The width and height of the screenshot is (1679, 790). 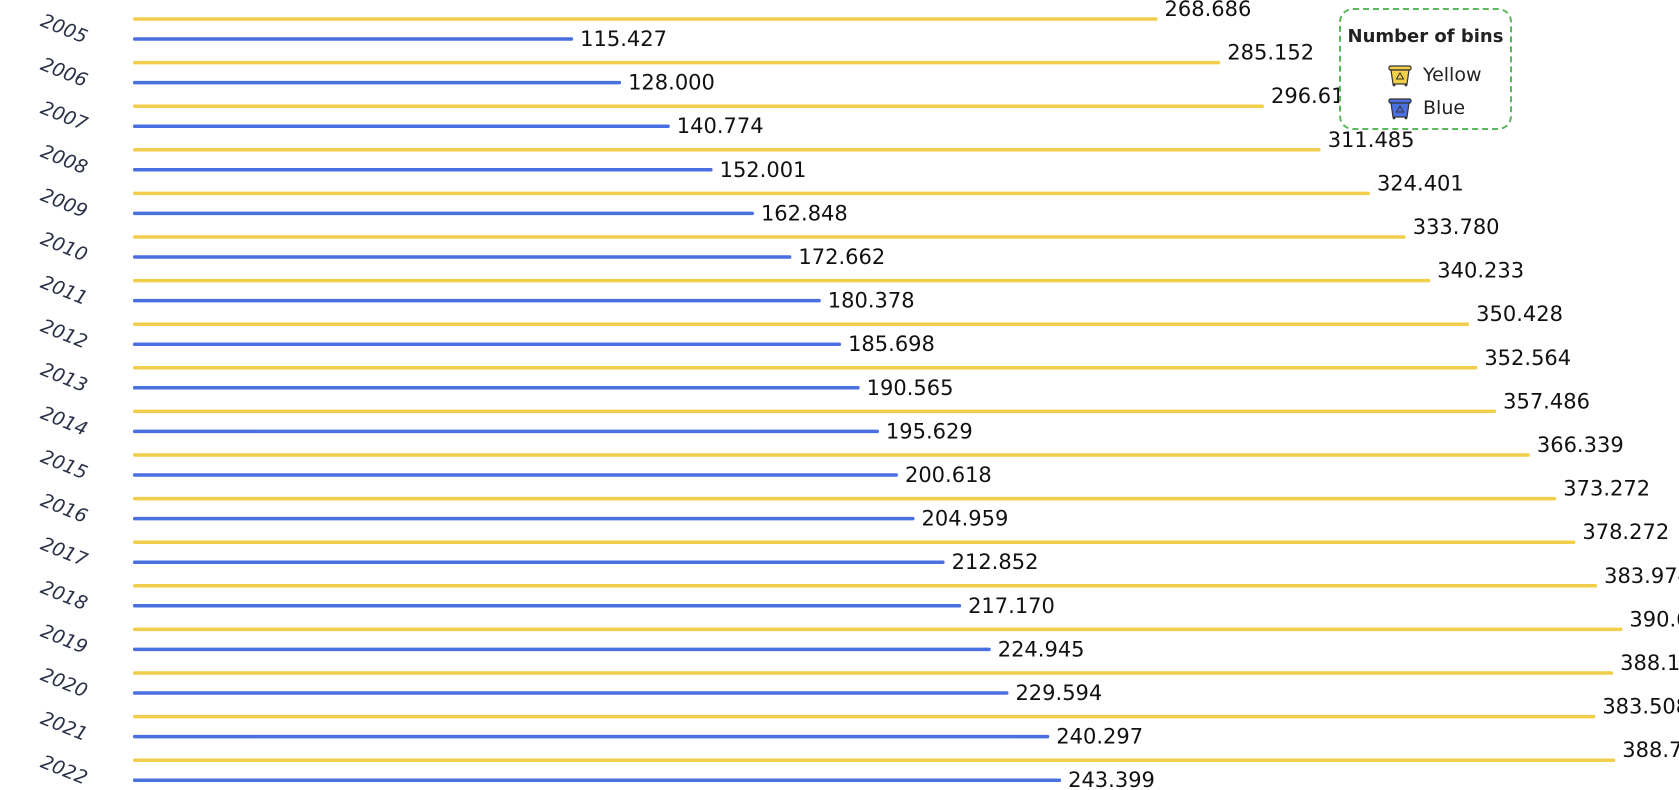 What do you see at coordinates (1058, 693) in the screenshot?
I see `value-label-blue-2020: 229.594` at bounding box center [1058, 693].